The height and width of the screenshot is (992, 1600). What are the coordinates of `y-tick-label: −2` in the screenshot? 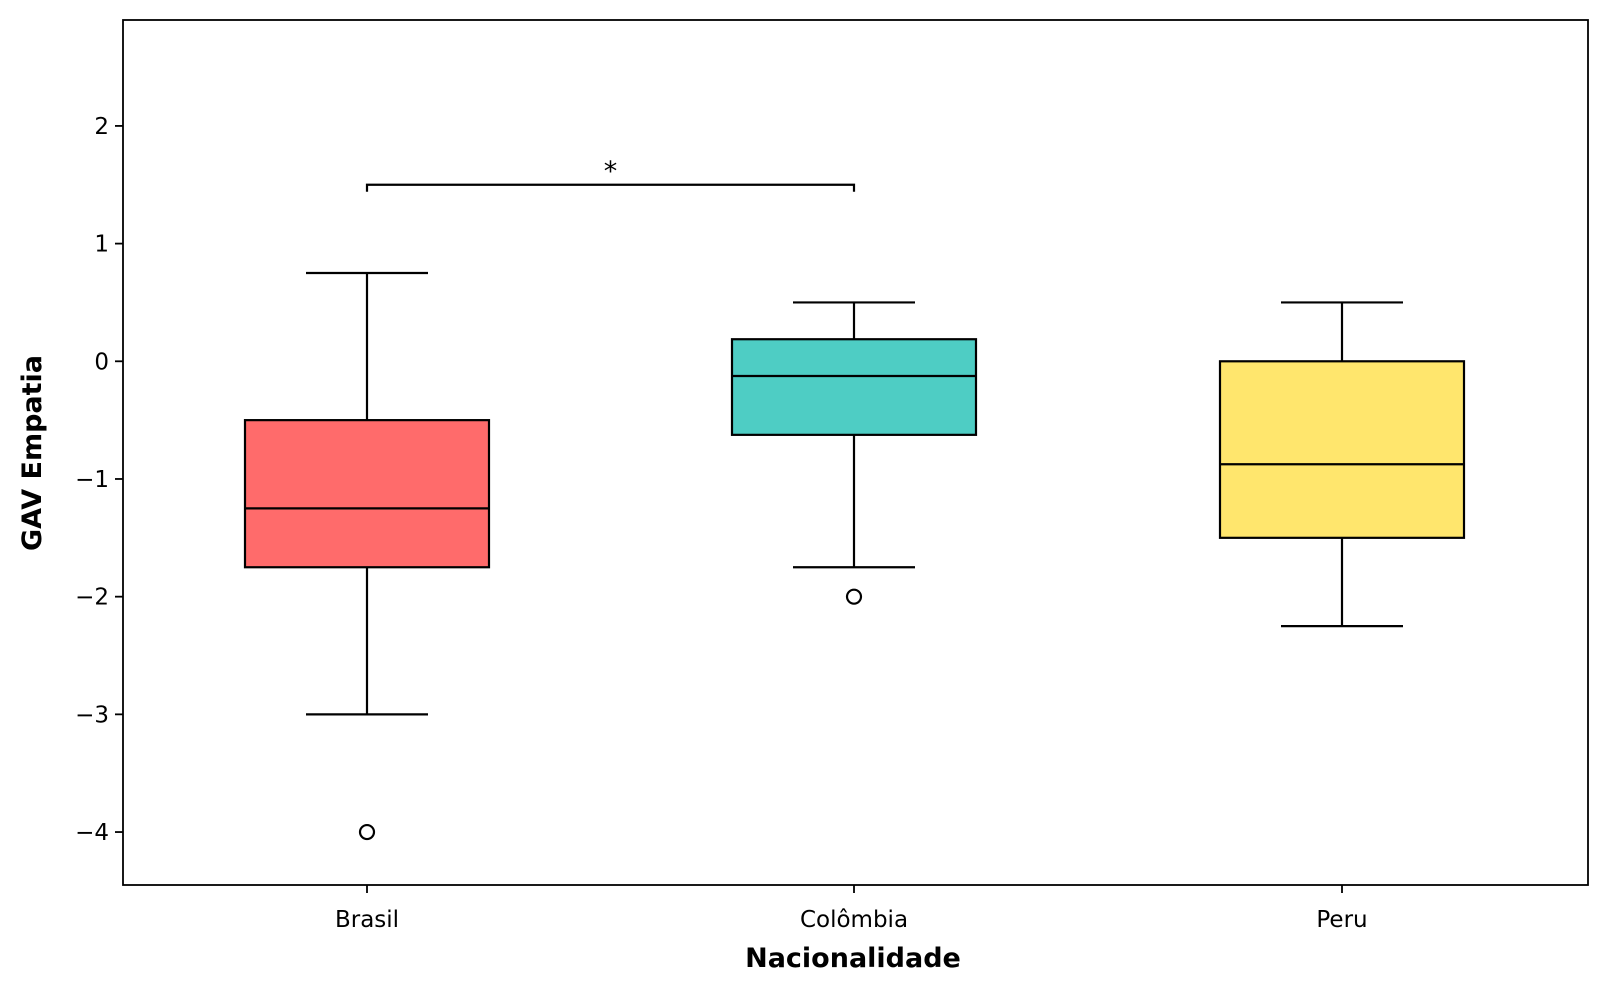 It's located at (92, 598).